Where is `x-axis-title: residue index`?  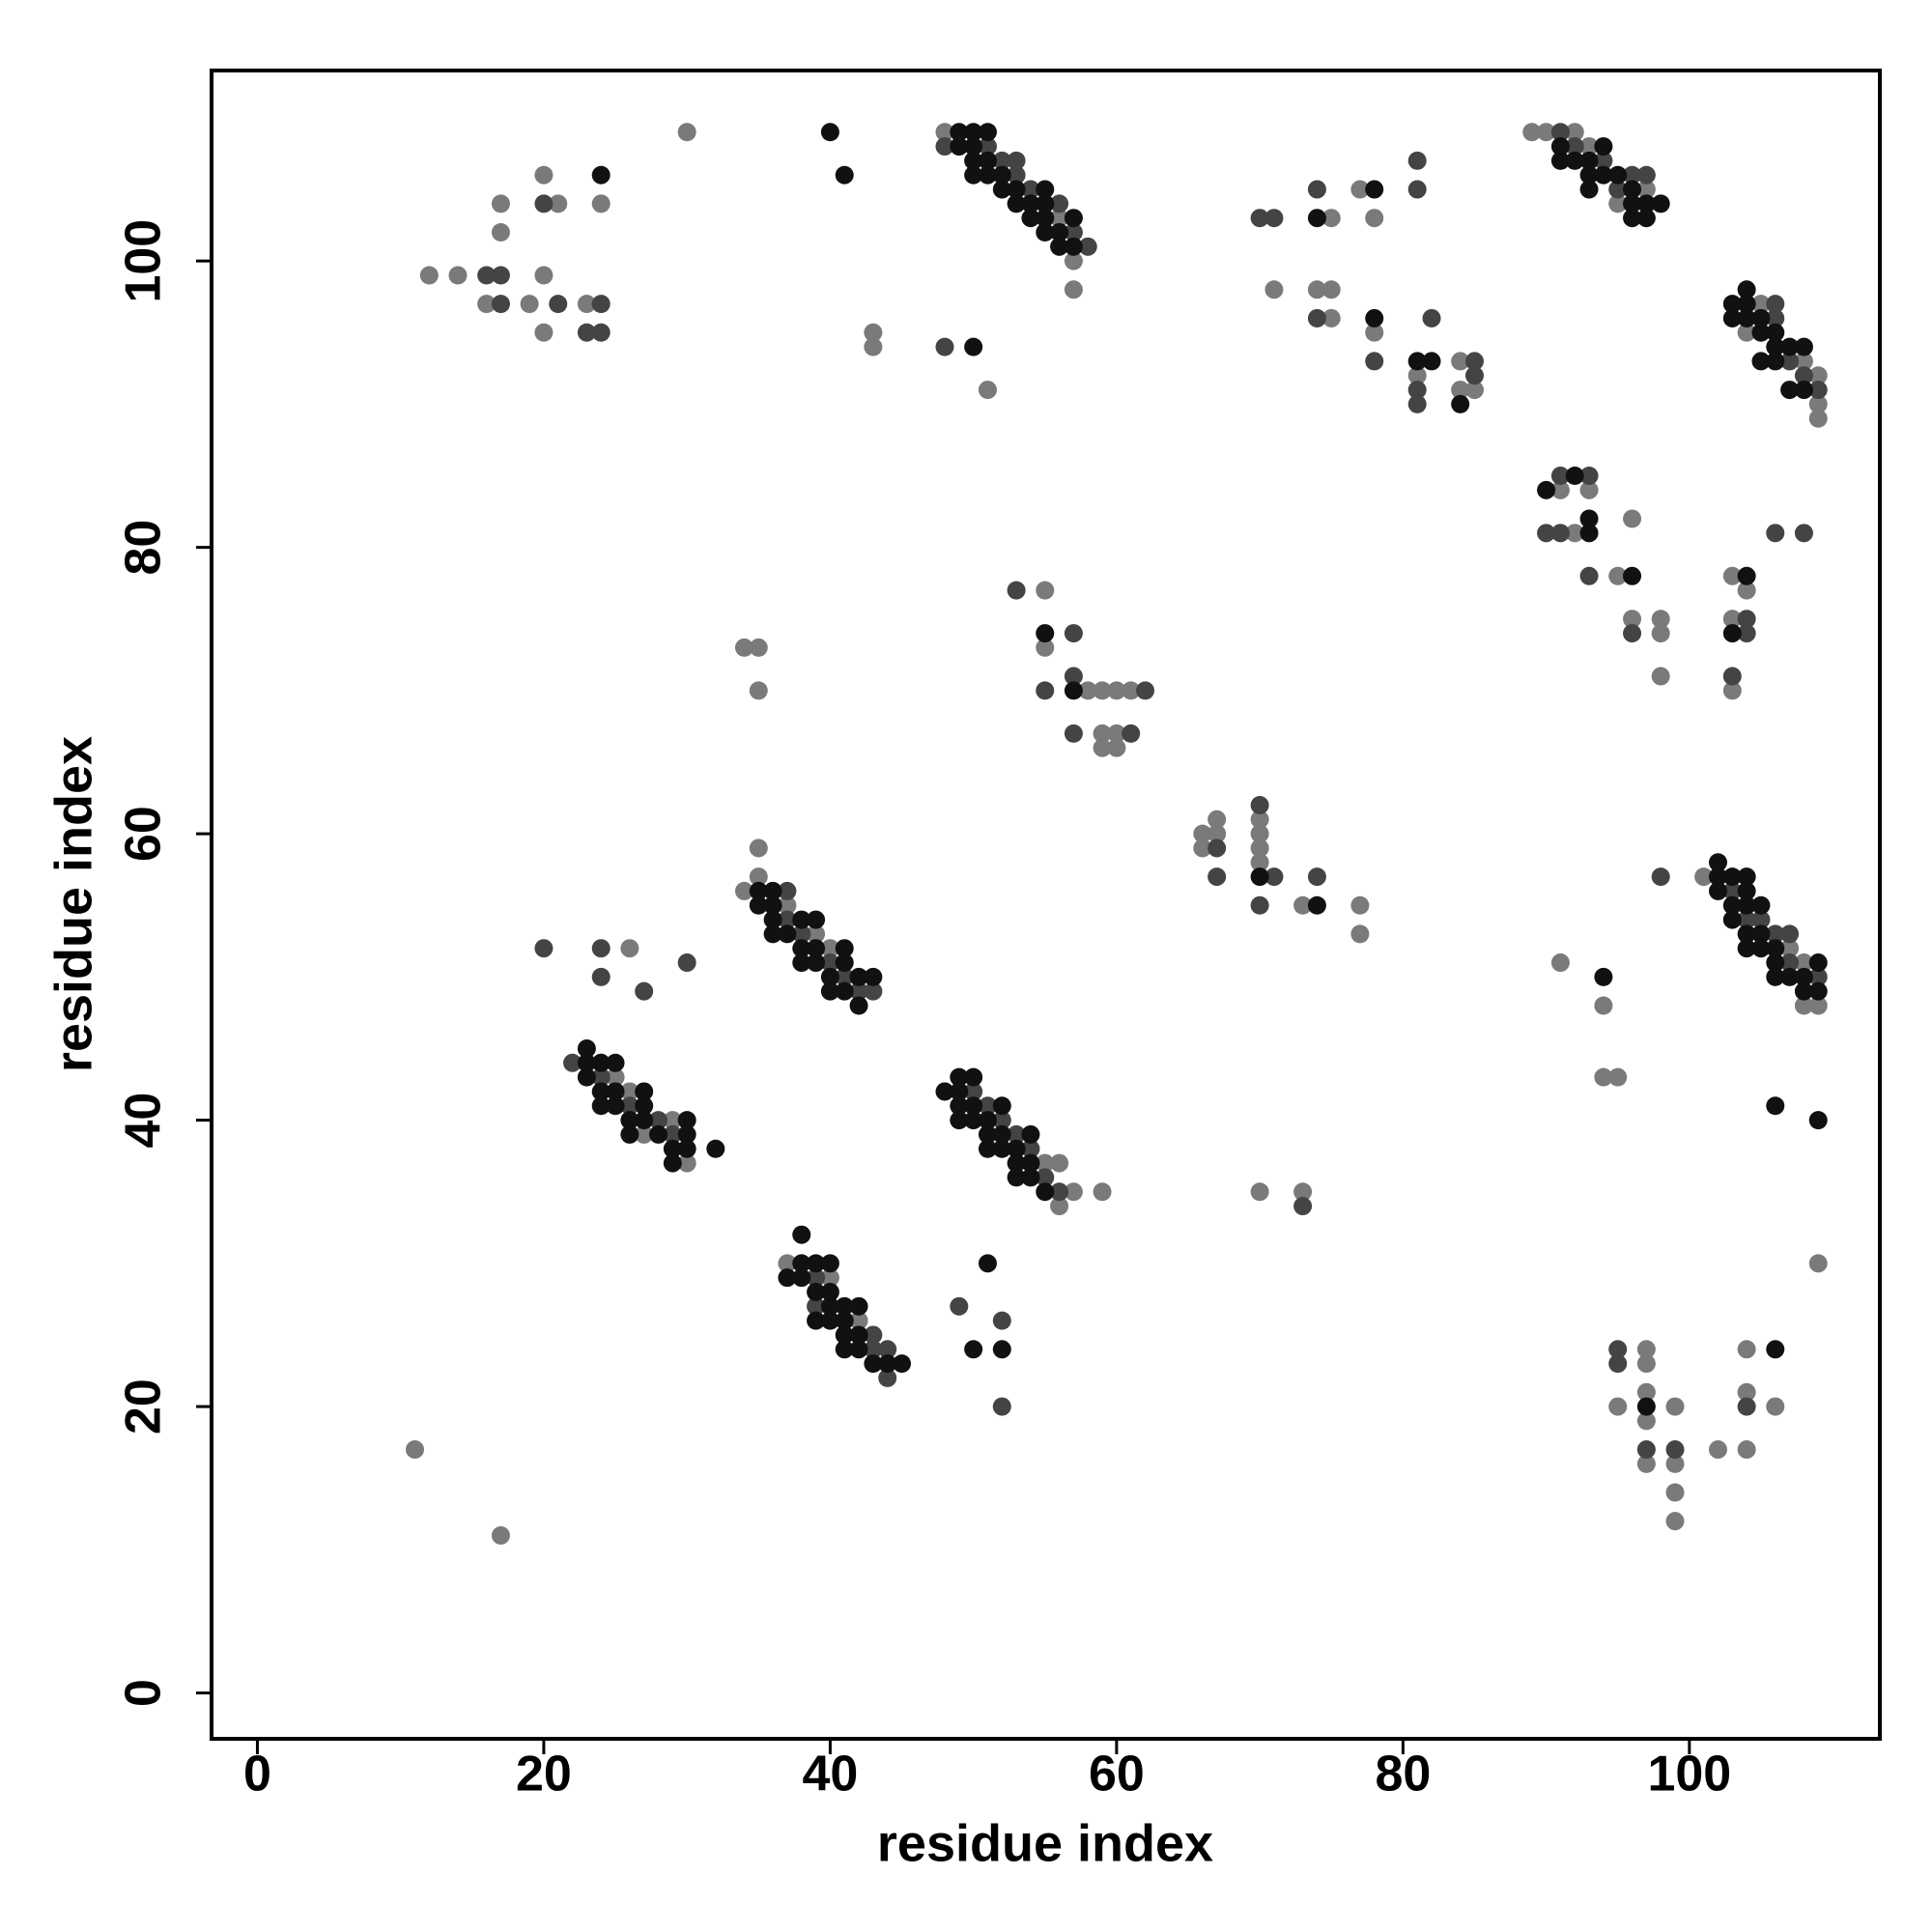
x-axis-title: residue index is located at coordinates (1045, 1843).